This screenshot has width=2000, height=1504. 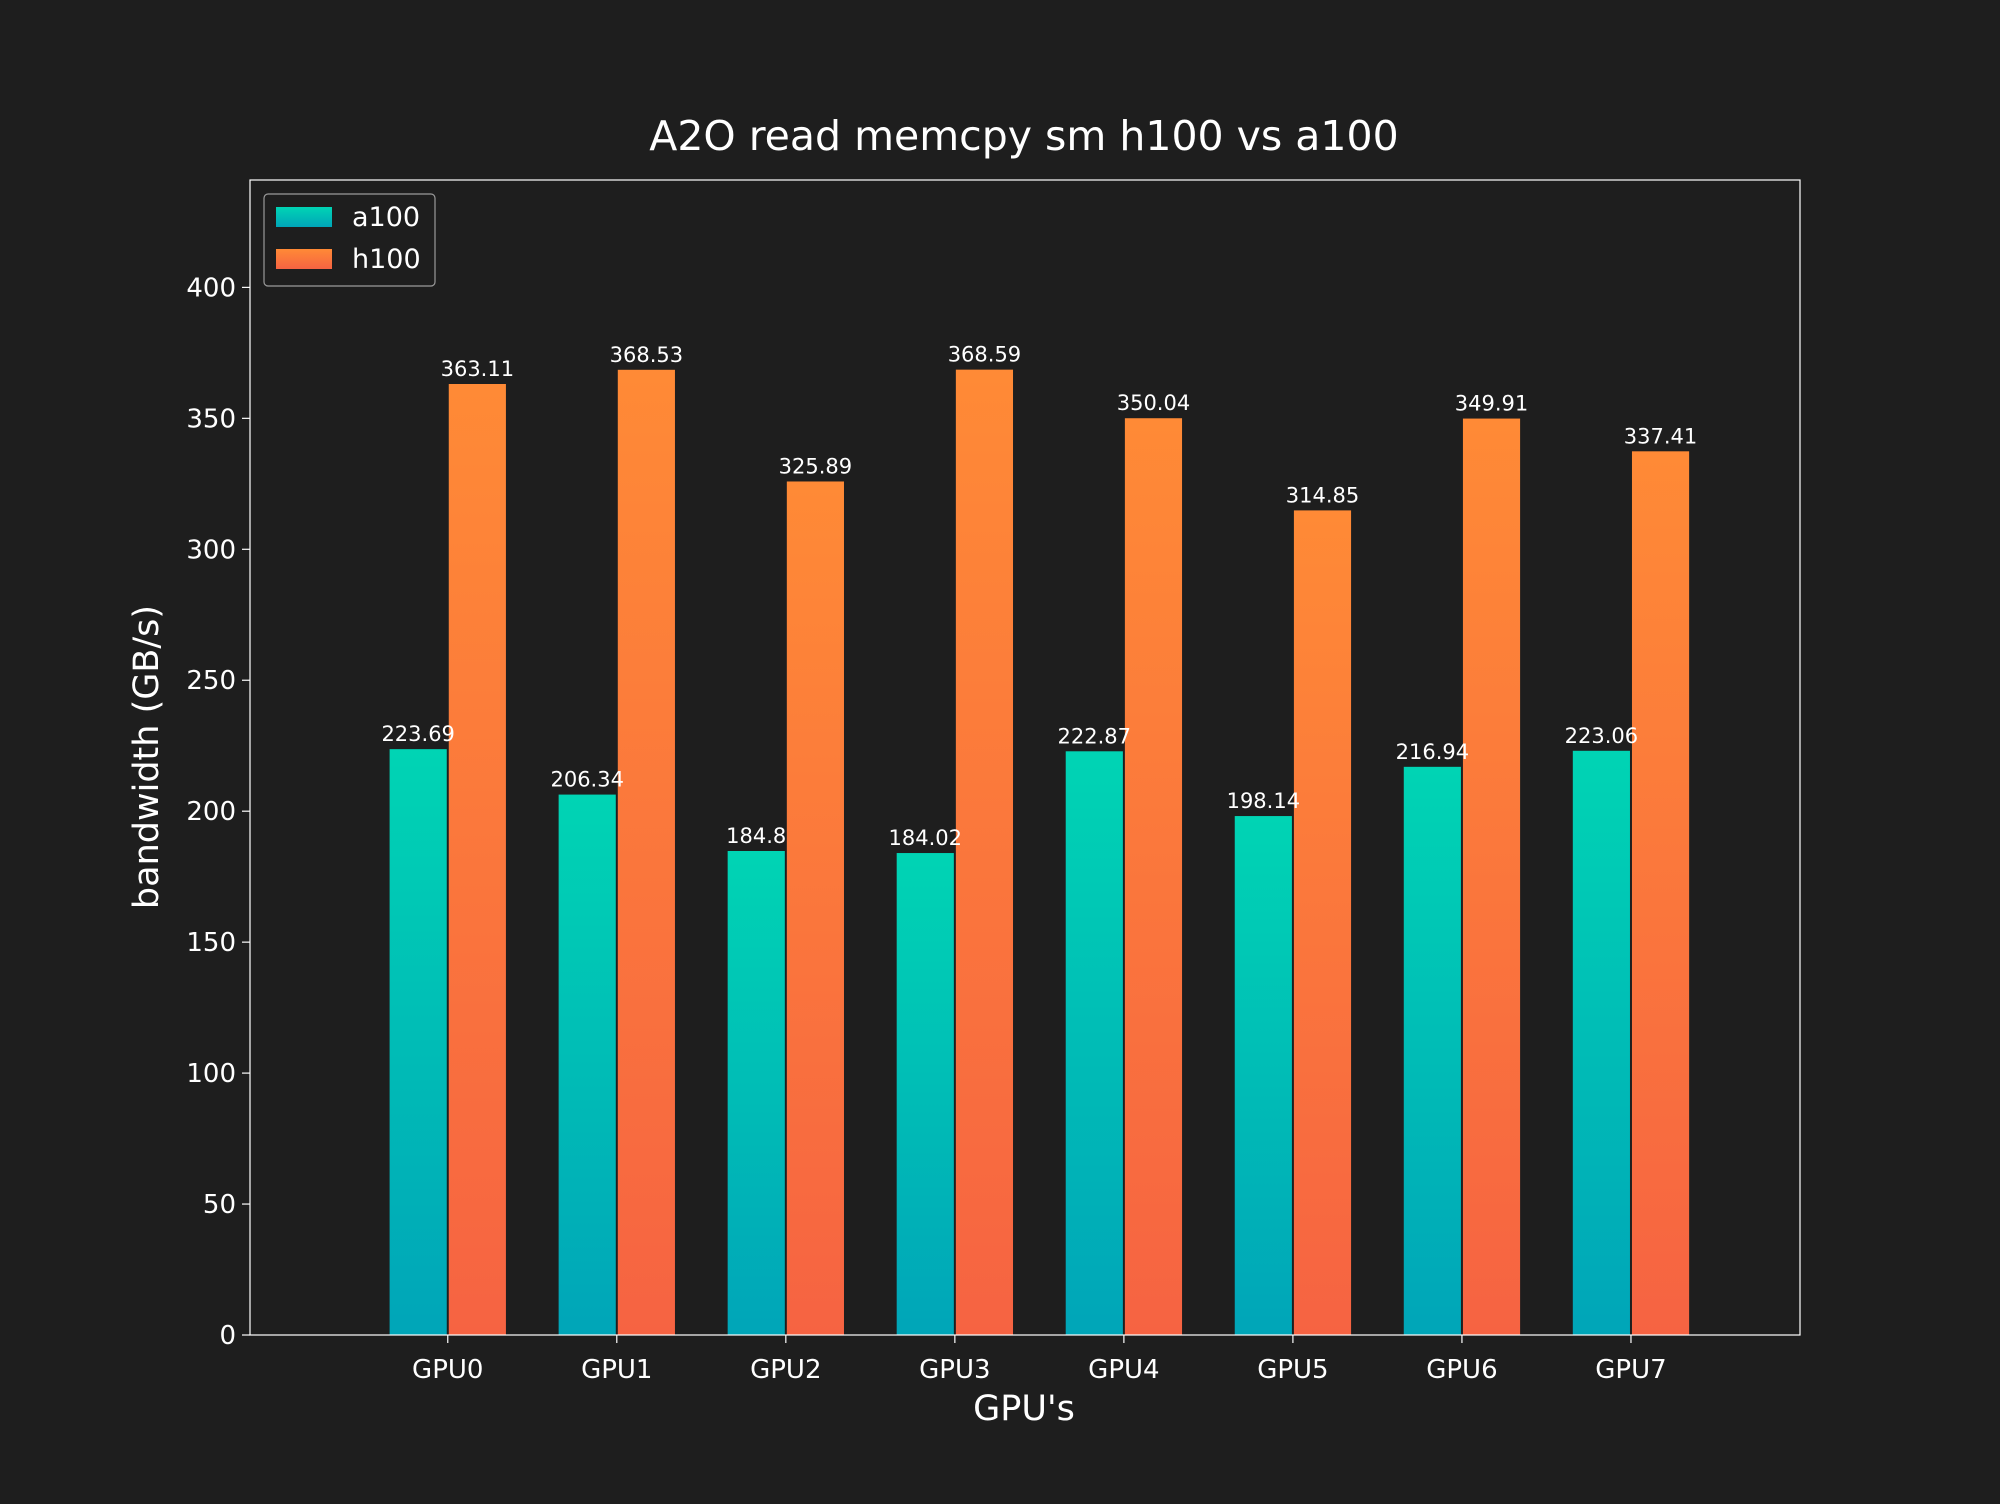 What do you see at coordinates (1263, 1075) in the screenshot?
I see `bar-a100-gpu5` at bounding box center [1263, 1075].